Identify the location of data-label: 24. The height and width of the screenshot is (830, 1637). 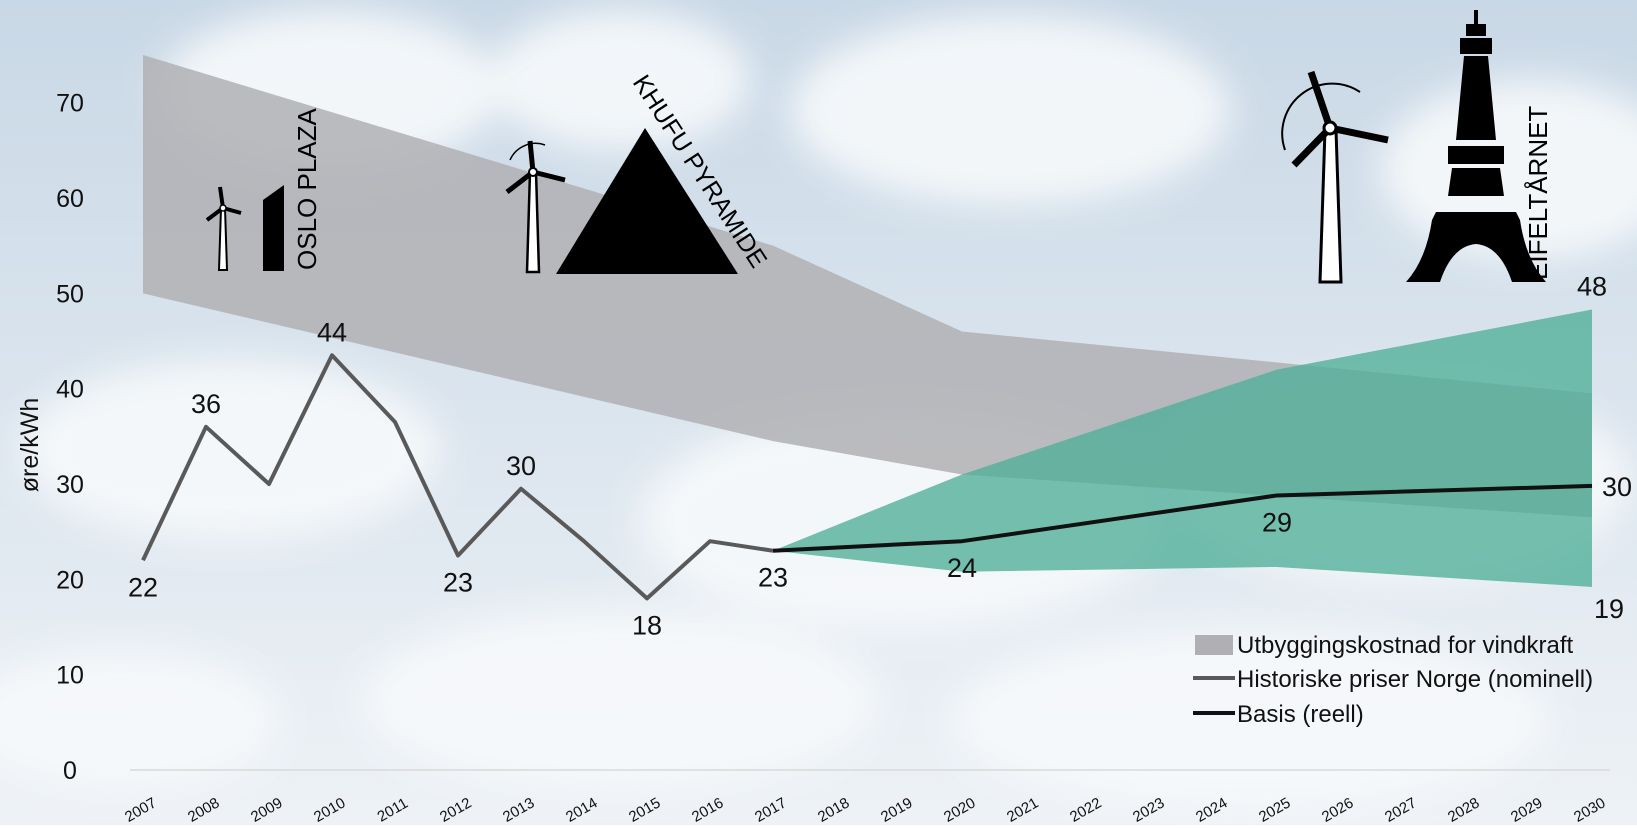
(962, 568).